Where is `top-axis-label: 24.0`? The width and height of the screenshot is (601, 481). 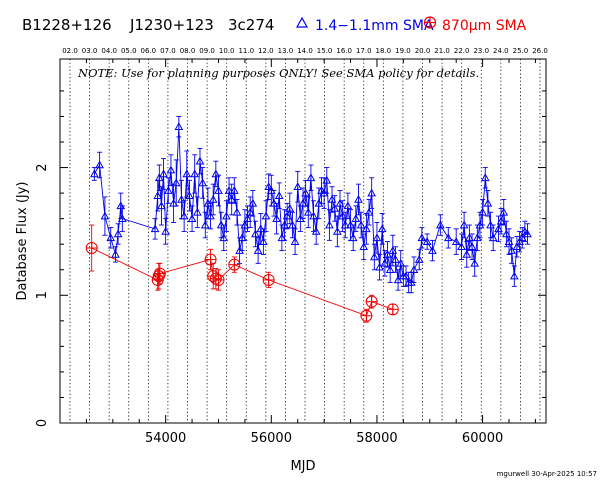 top-axis-label: 24.0 is located at coordinates (501, 51).